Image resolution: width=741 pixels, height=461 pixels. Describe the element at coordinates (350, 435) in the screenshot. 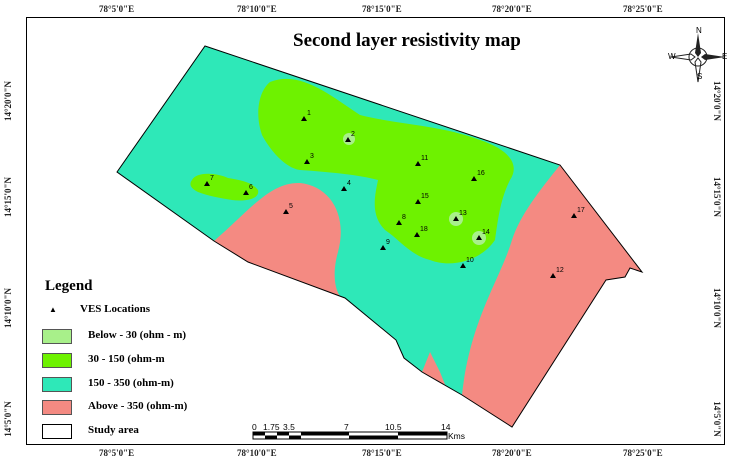

I see `scale-bar` at that location.